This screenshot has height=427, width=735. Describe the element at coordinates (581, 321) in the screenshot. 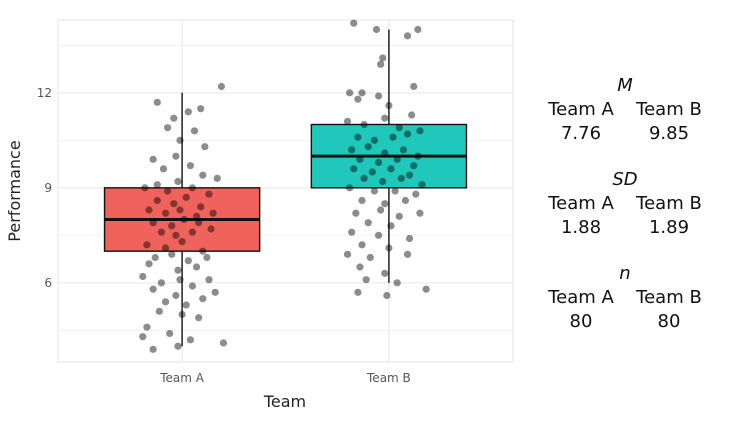

I see `n-value-a: 80` at that location.